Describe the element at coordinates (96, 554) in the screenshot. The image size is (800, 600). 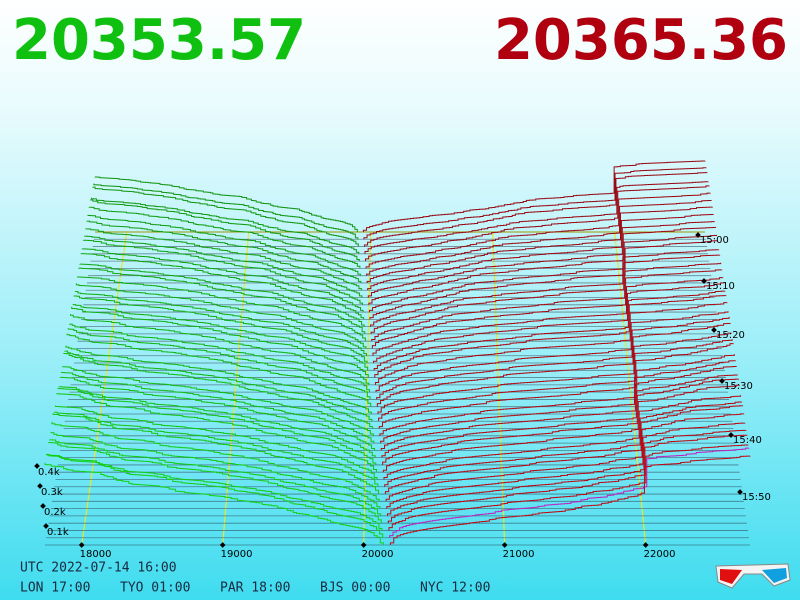
I see `price-tick-label: 18000` at that location.